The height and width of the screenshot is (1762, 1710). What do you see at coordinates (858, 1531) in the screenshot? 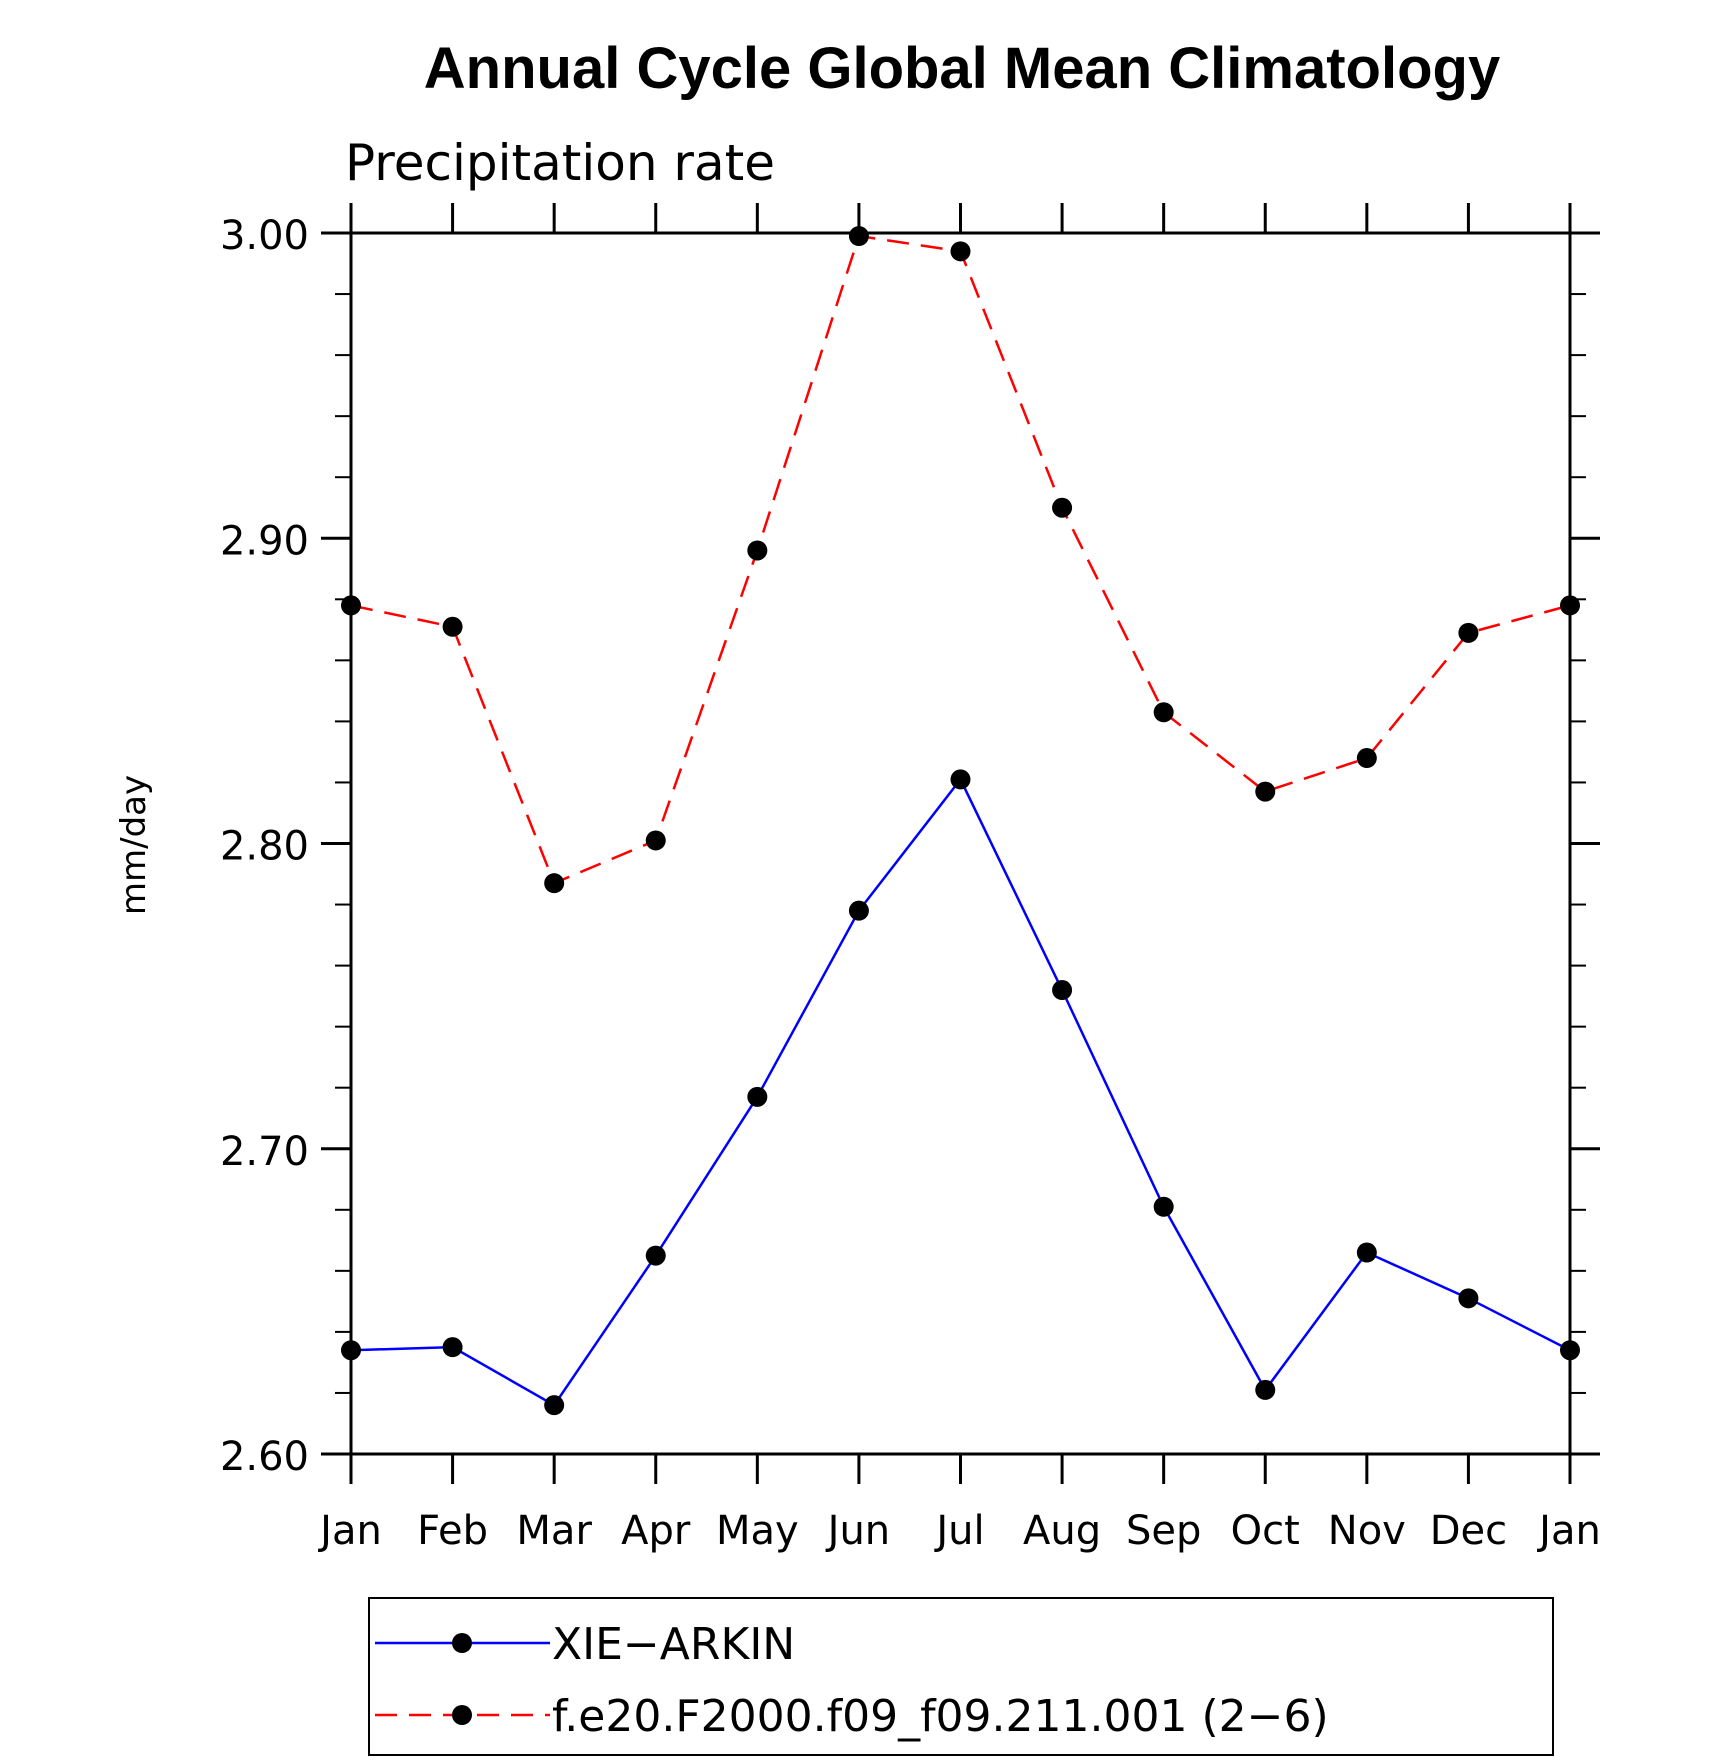
I see `x-tick-label: Jun` at bounding box center [858, 1531].